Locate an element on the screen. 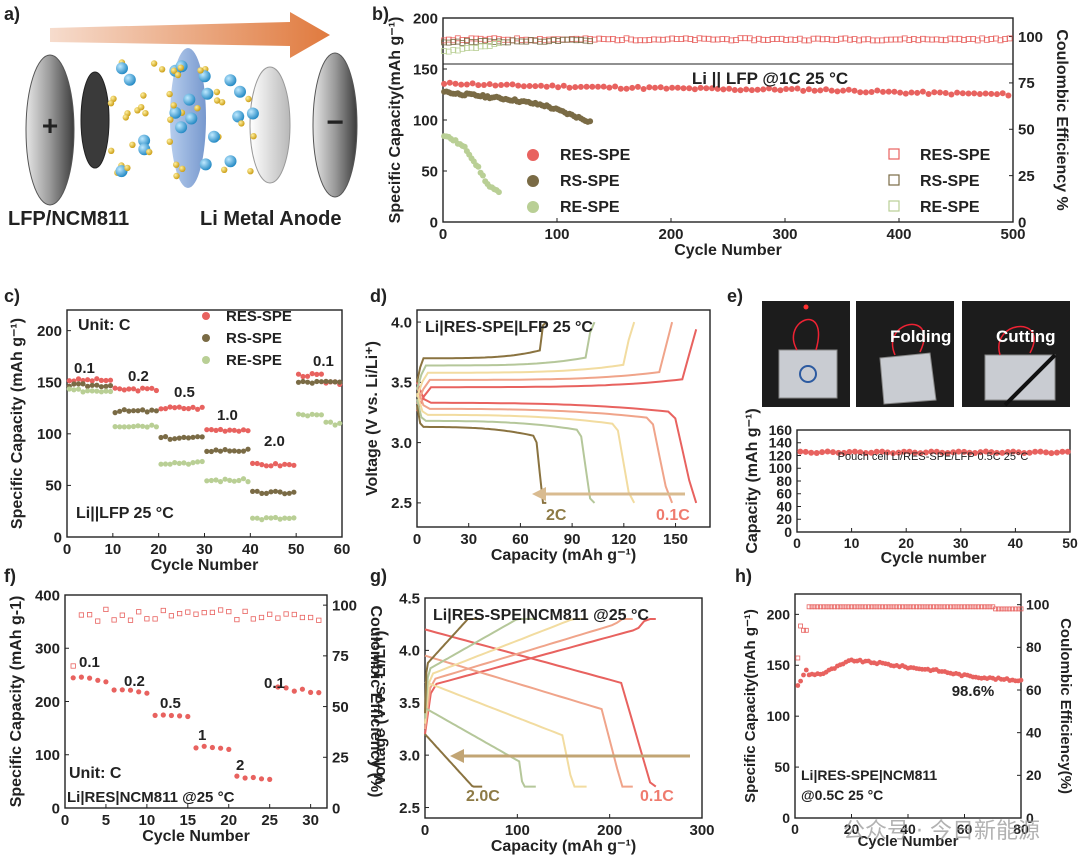 This screenshot has width=1080, height=858. y-tick-label: 140 is located at coordinates (781, 443).